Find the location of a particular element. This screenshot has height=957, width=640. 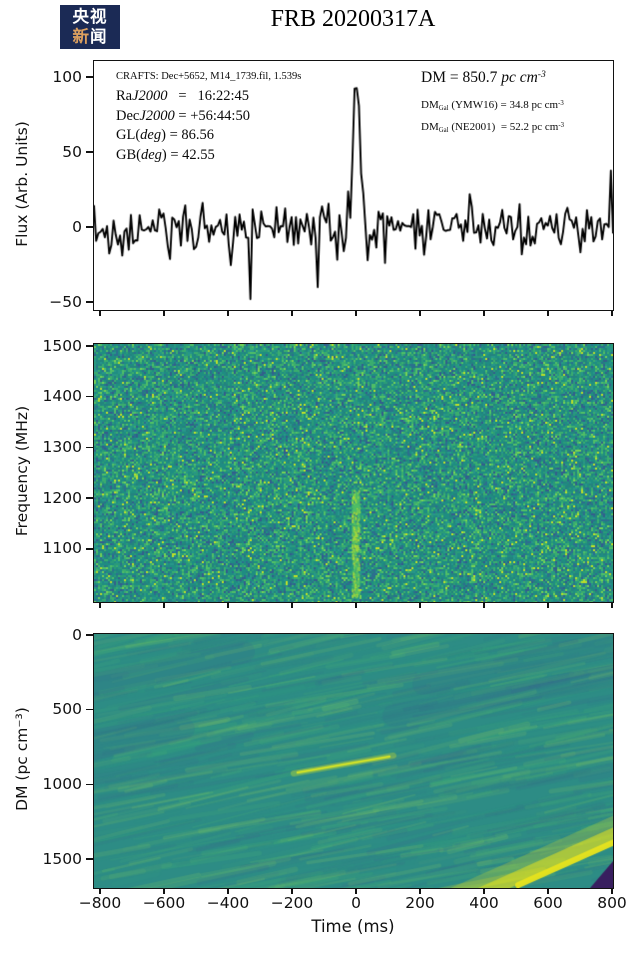

annotation-segment: = +56:44:50 is located at coordinates (212, 115).